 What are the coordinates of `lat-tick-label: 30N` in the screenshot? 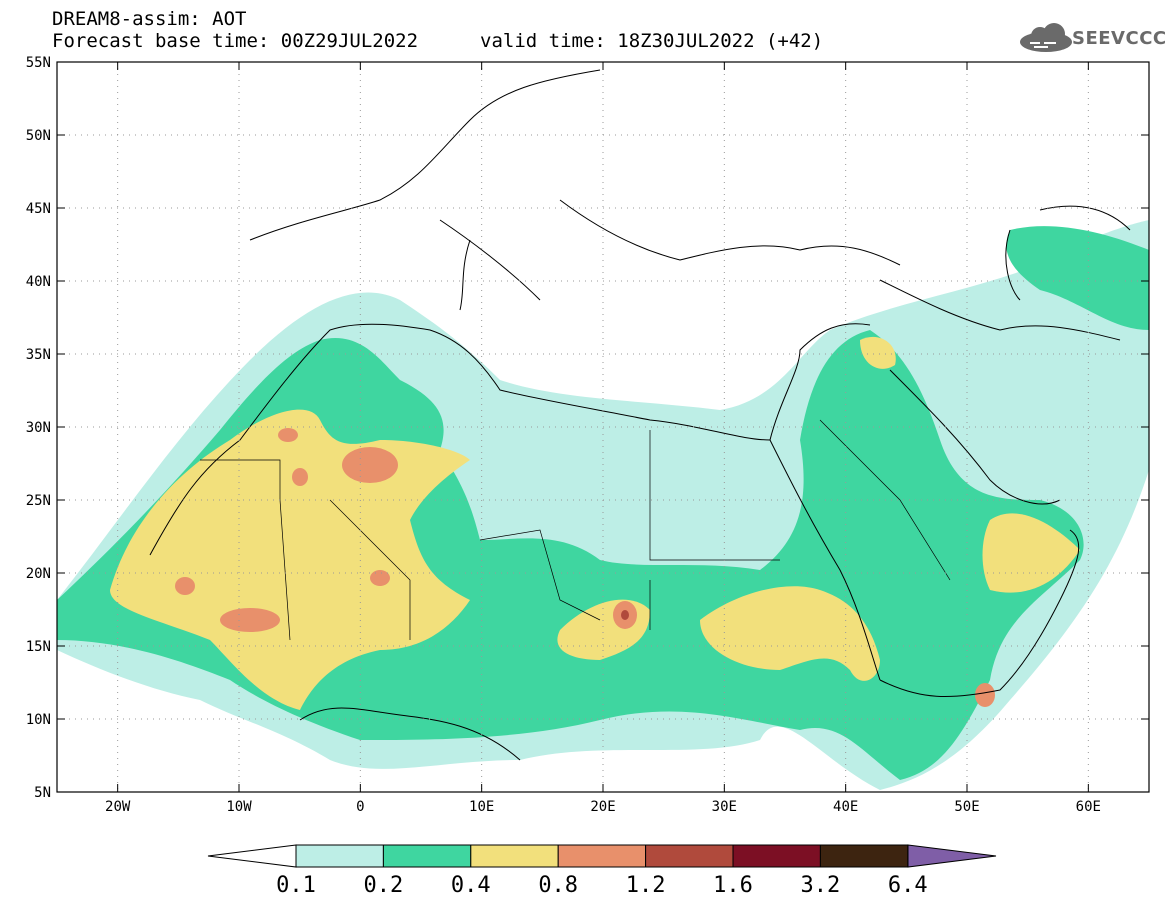 It's located at (38, 428).